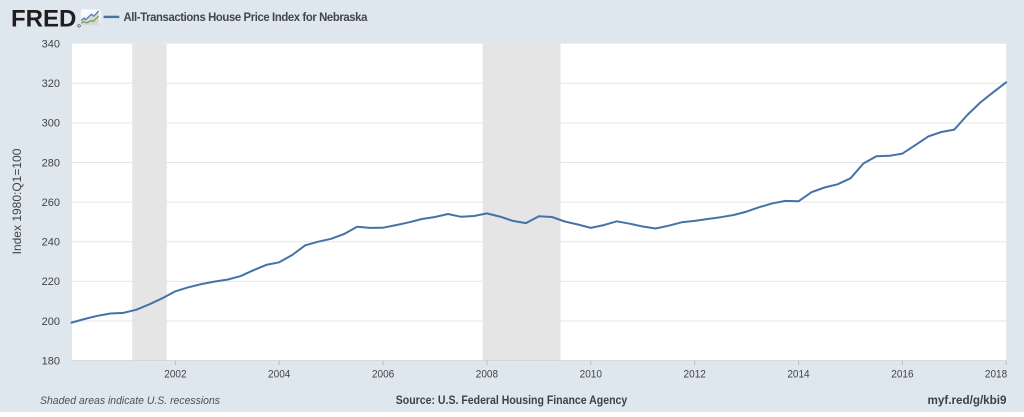 The height and width of the screenshot is (417, 1024). What do you see at coordinates (902, 375) in the screenshot?
I see `svg-text: 2016` at bounding box center [902, 375].